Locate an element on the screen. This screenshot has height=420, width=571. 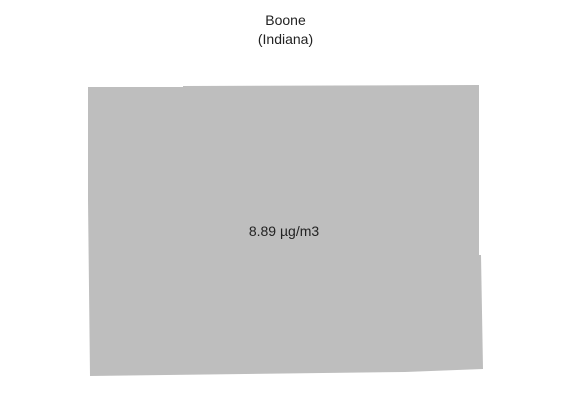
map-title: Boone is located at coordinates (285, 20).